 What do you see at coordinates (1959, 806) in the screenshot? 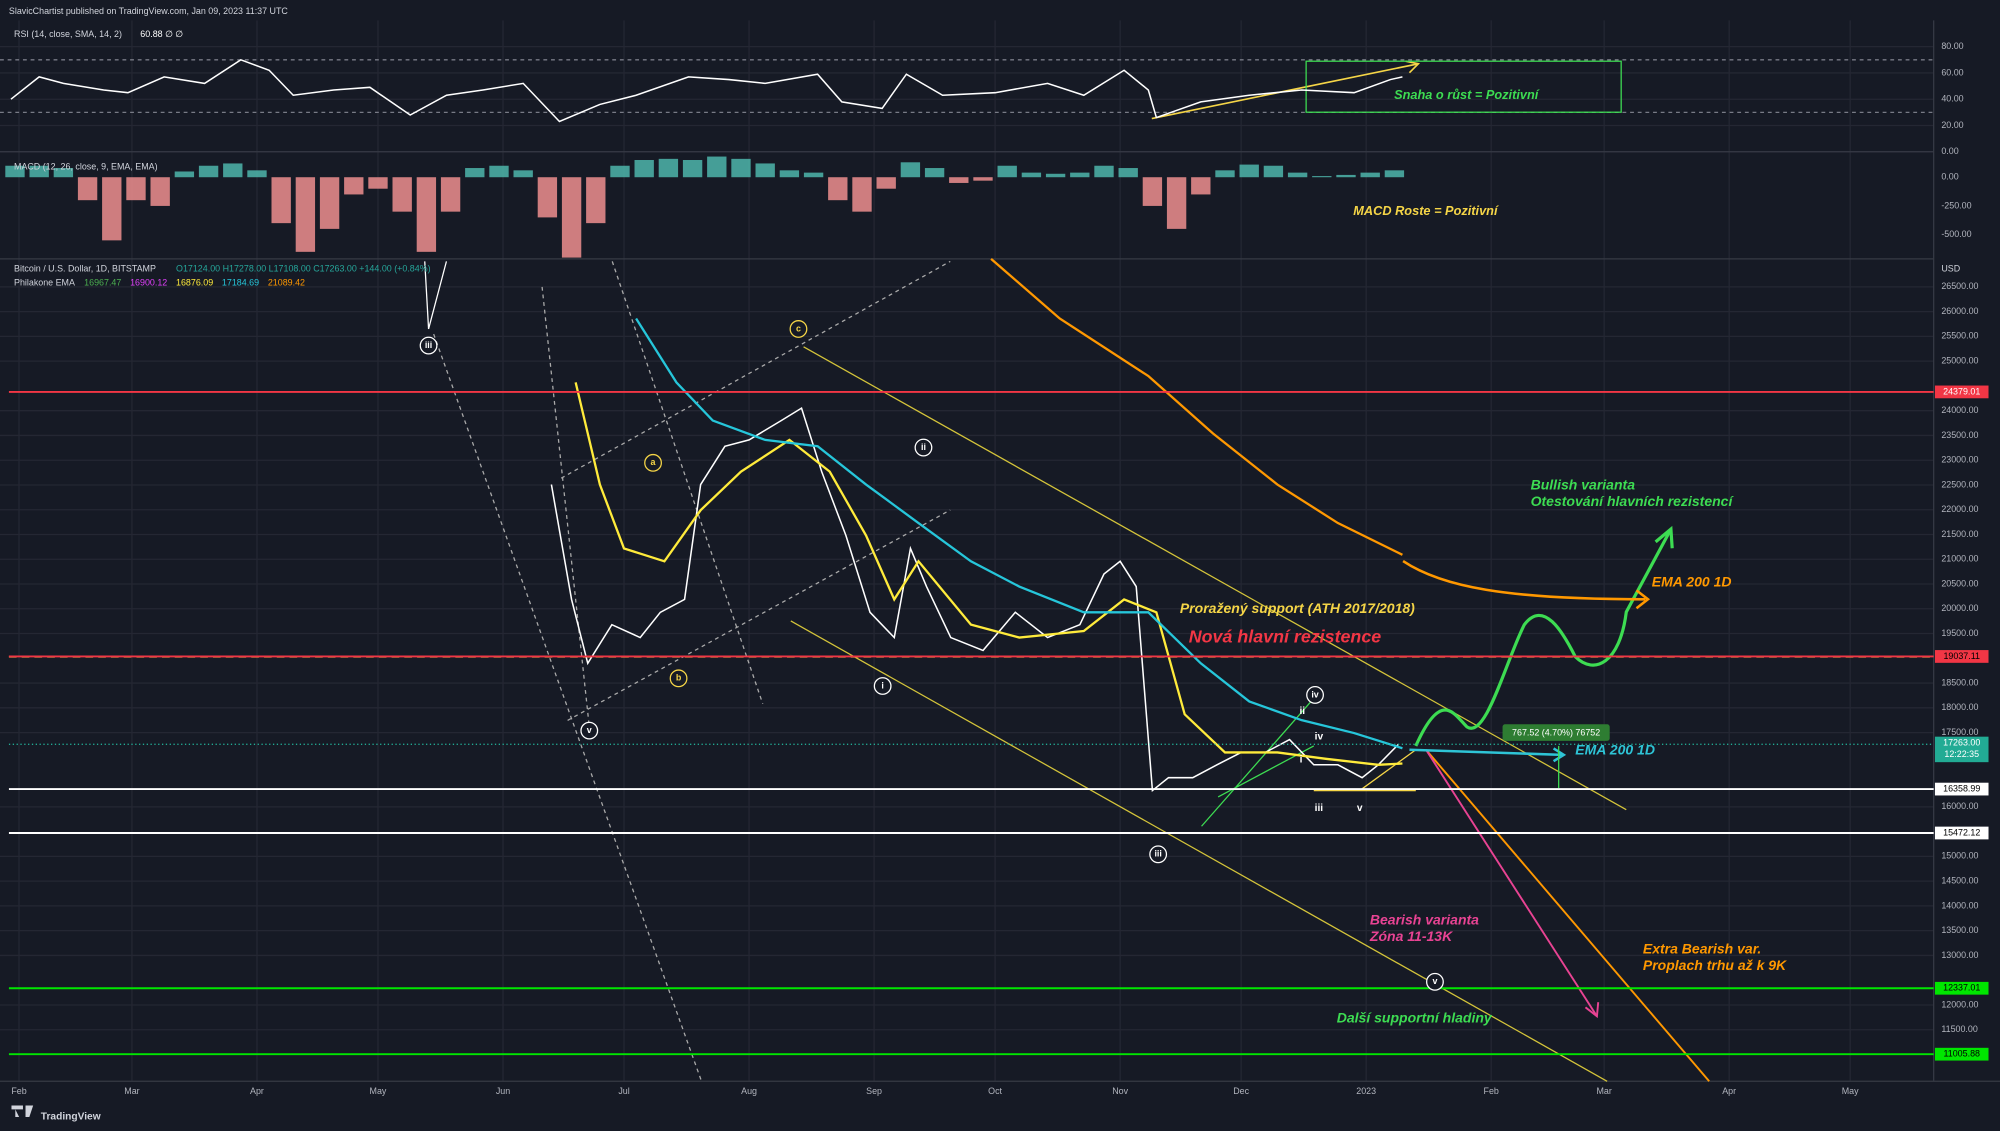
I see `y-tick-label: 16000.00` at bounding box center [1959, 806].